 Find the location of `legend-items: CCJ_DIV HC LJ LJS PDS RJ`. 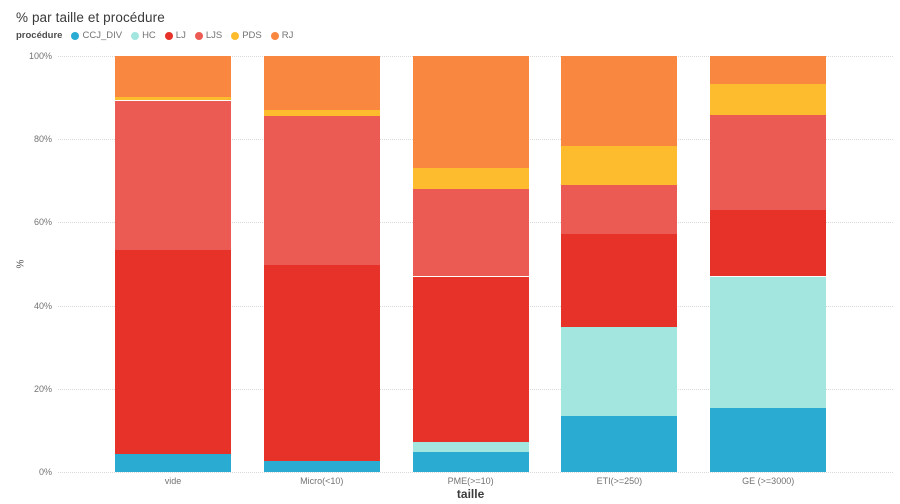

legend-items: CCJ_DIV HC LJ LJS PDS RJ is located at coordinates (182, 35).